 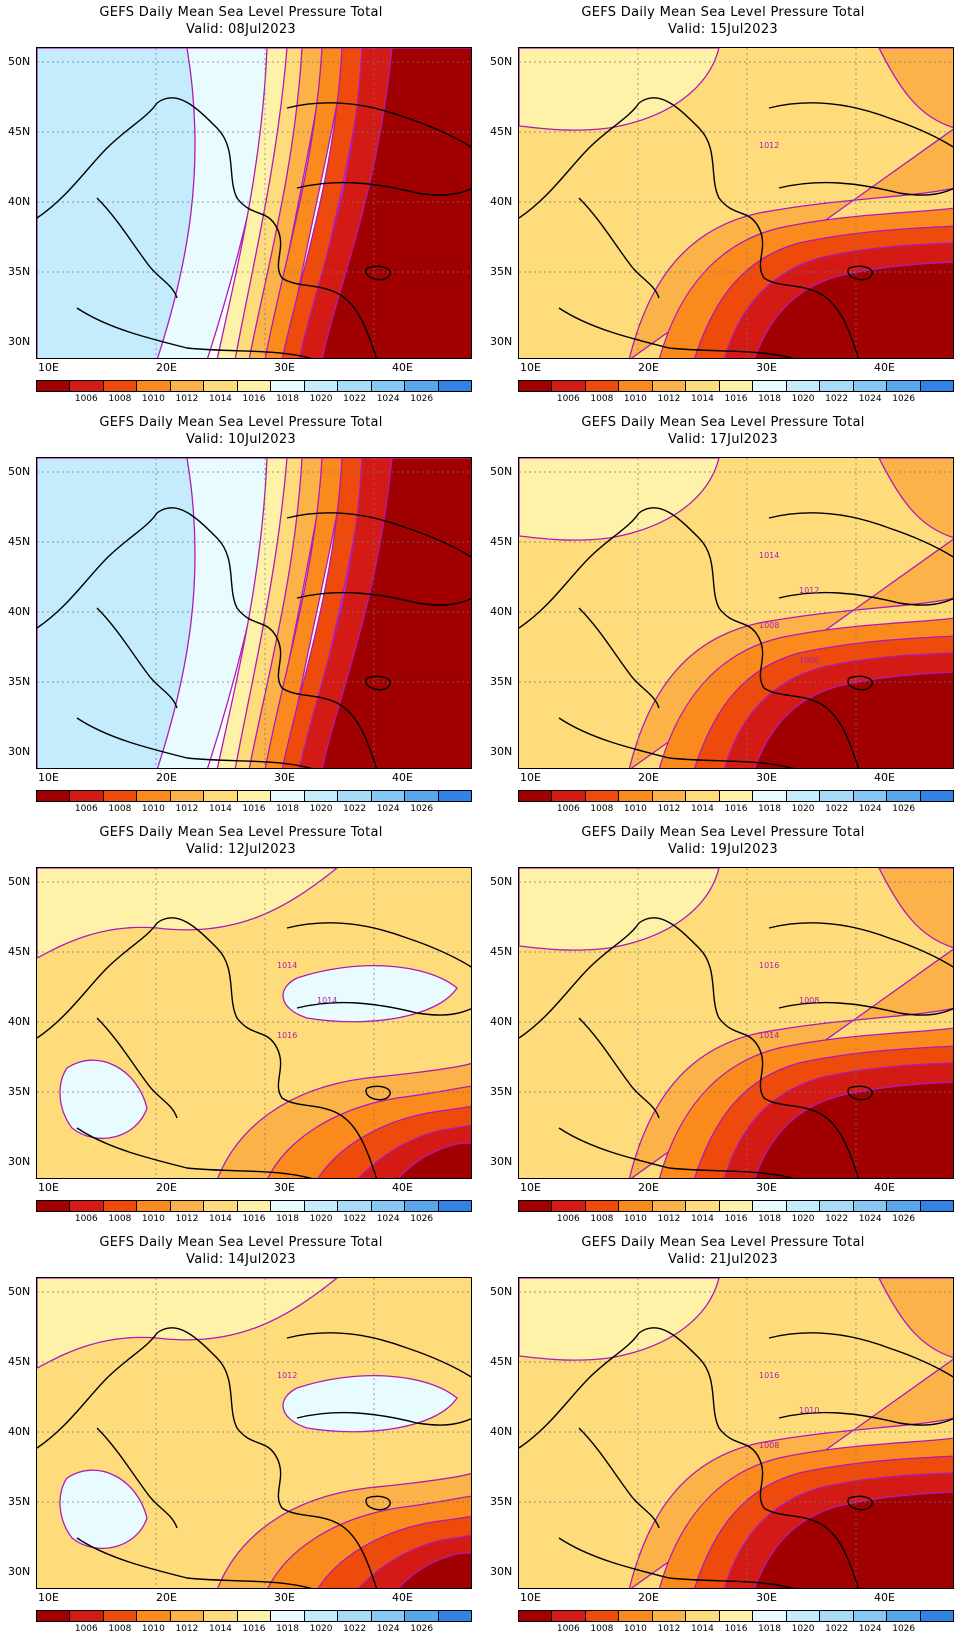 I want to click on pressure-map: 1016 1008 1014, so click(x=736, y=1023).